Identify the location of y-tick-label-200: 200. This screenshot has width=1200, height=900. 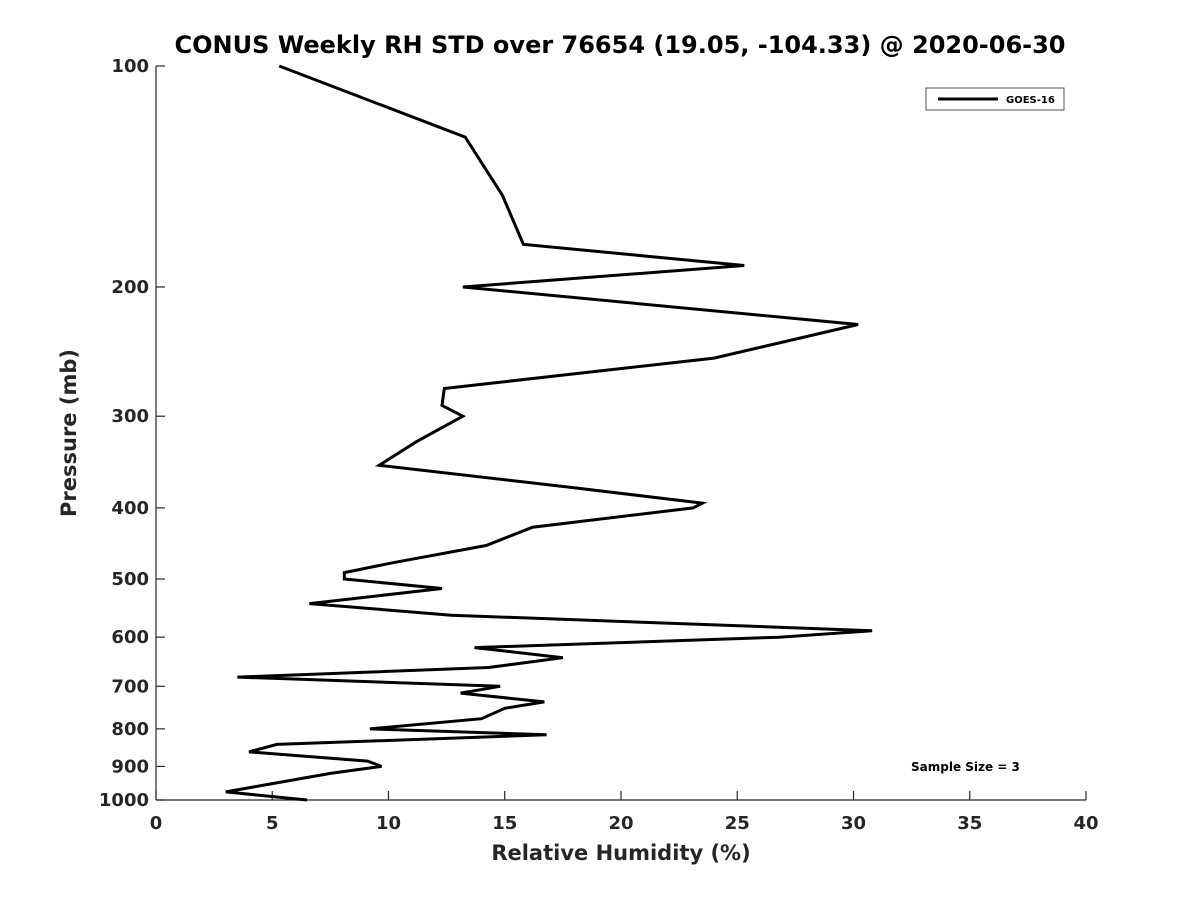
(130, 287).